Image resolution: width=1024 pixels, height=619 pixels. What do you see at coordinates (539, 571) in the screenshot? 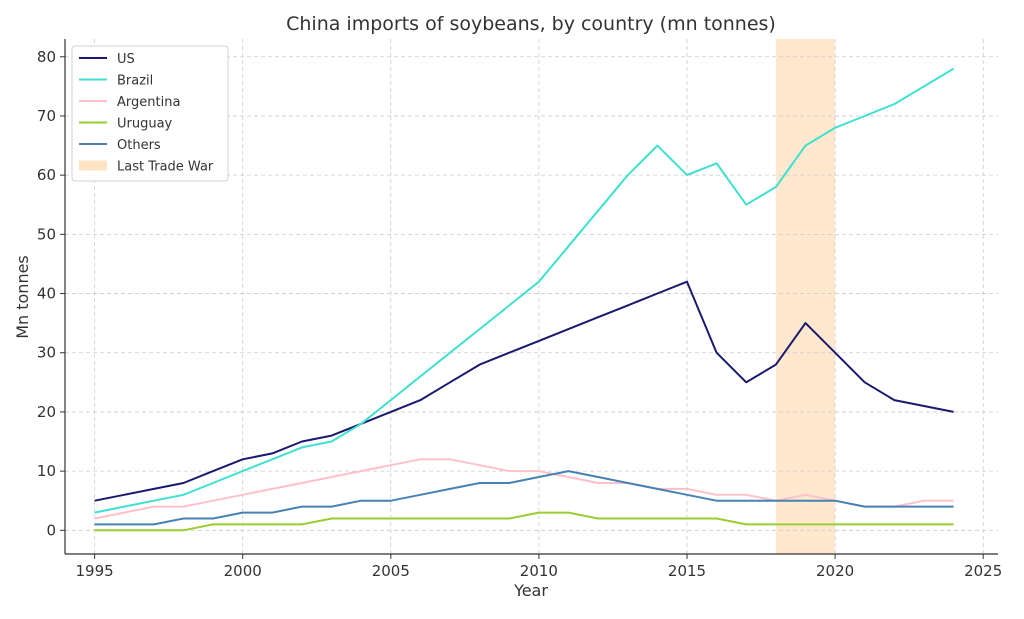
I see `x-tick-label-2010: 2010` at bounding box center [539, 571].